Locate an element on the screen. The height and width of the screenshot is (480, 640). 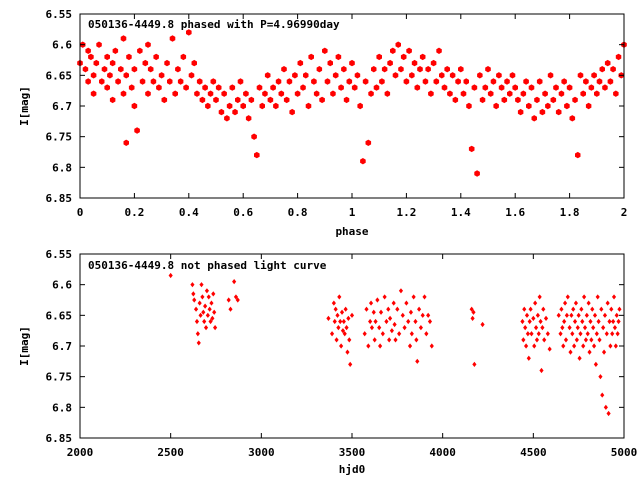
unphased-x-tick-label: 2500 is located at coordinates (170, 452).